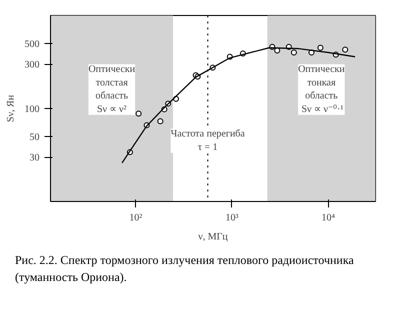  Describe the element at coordinates (32, 109) in the screenshot. I see `y-tick-label: 100` at that location.